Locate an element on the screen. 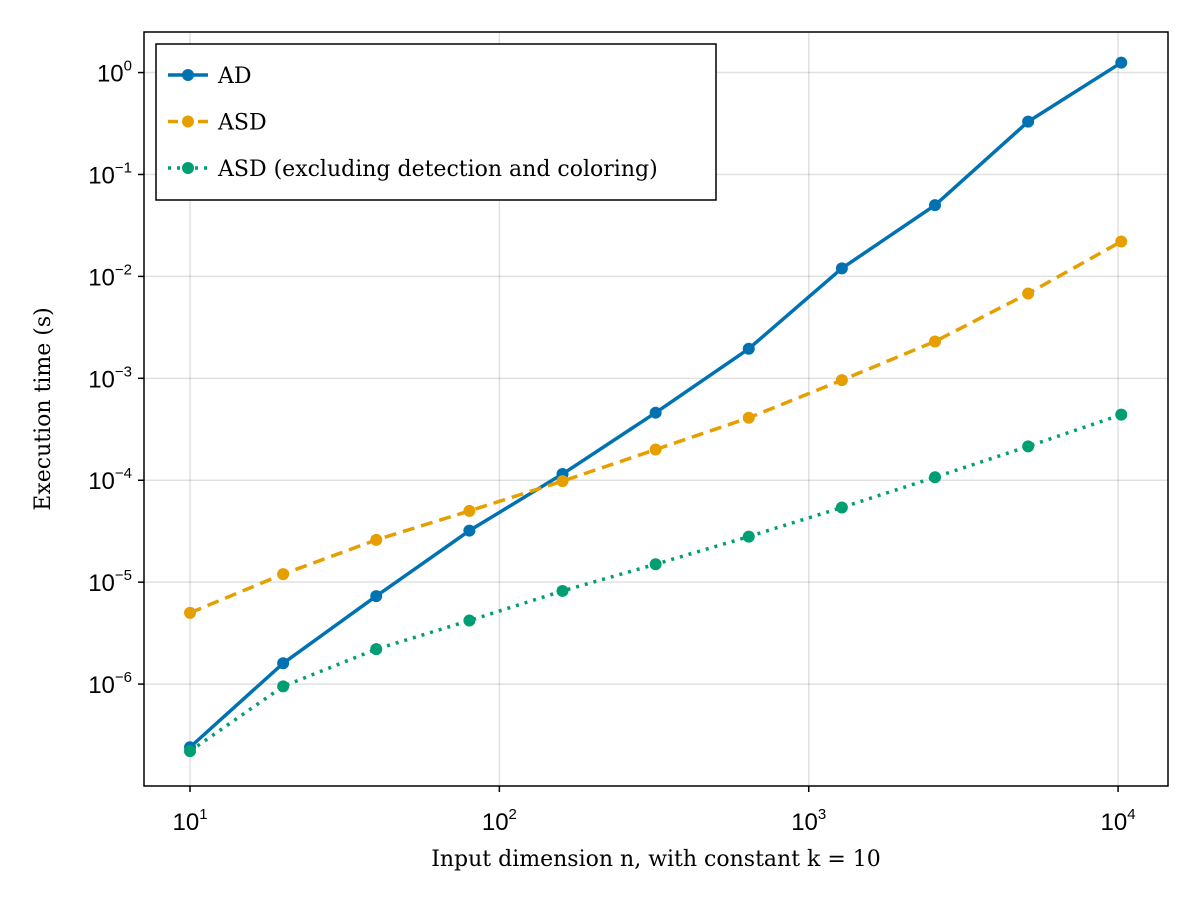 The width and height of the screenshot is (1200, 900). y-tick-label-exponent: −5 is located at coordinates (123, 575).